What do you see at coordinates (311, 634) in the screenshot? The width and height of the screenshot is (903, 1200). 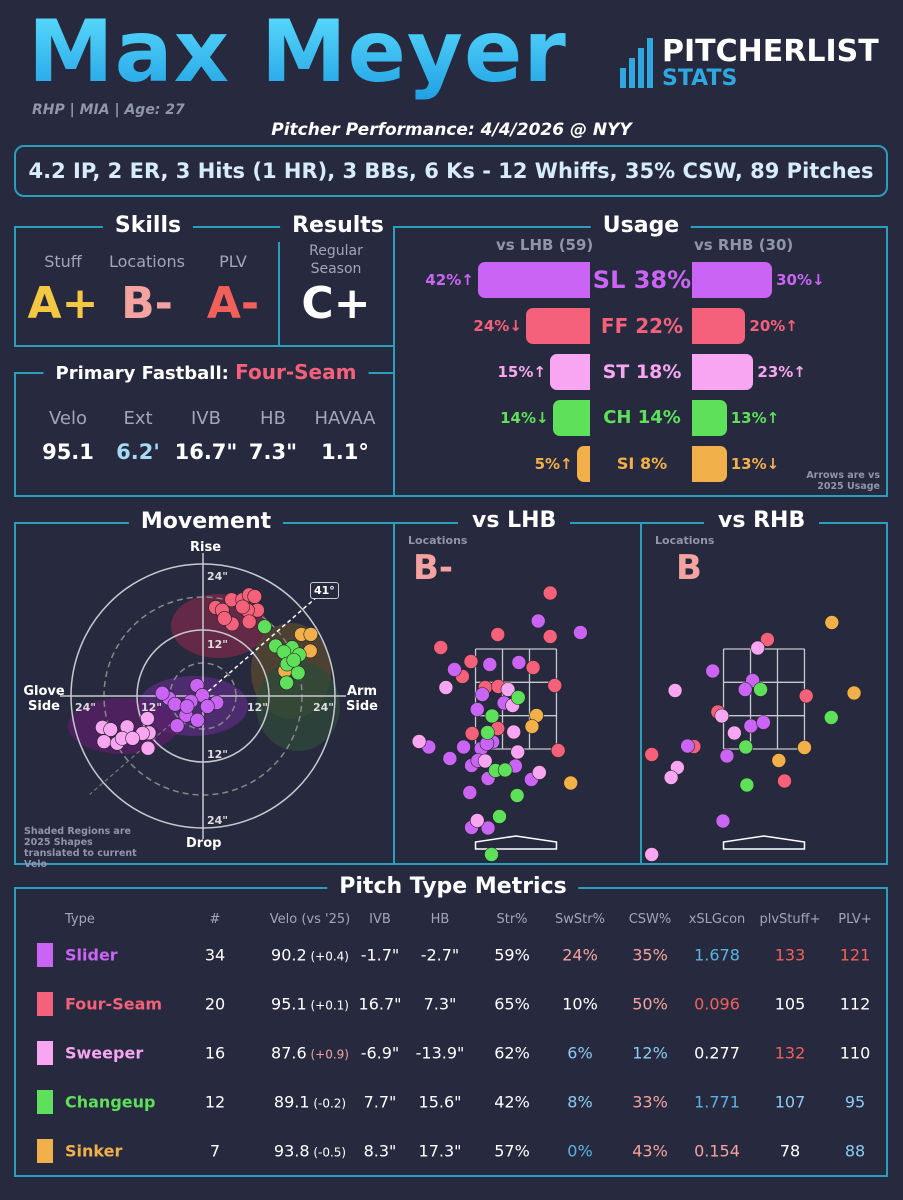 I see `movement-point-si` at bounding box center [311, 634].